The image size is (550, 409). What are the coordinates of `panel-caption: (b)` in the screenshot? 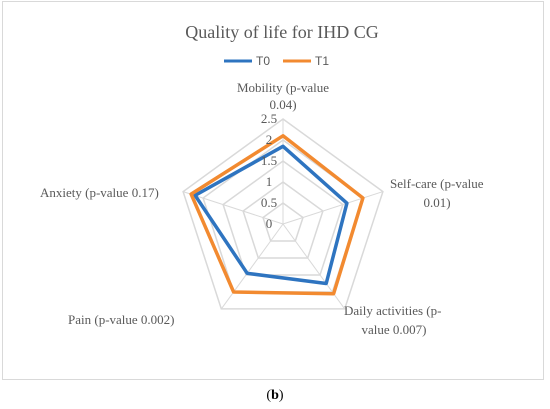 It's located at (275, 396).